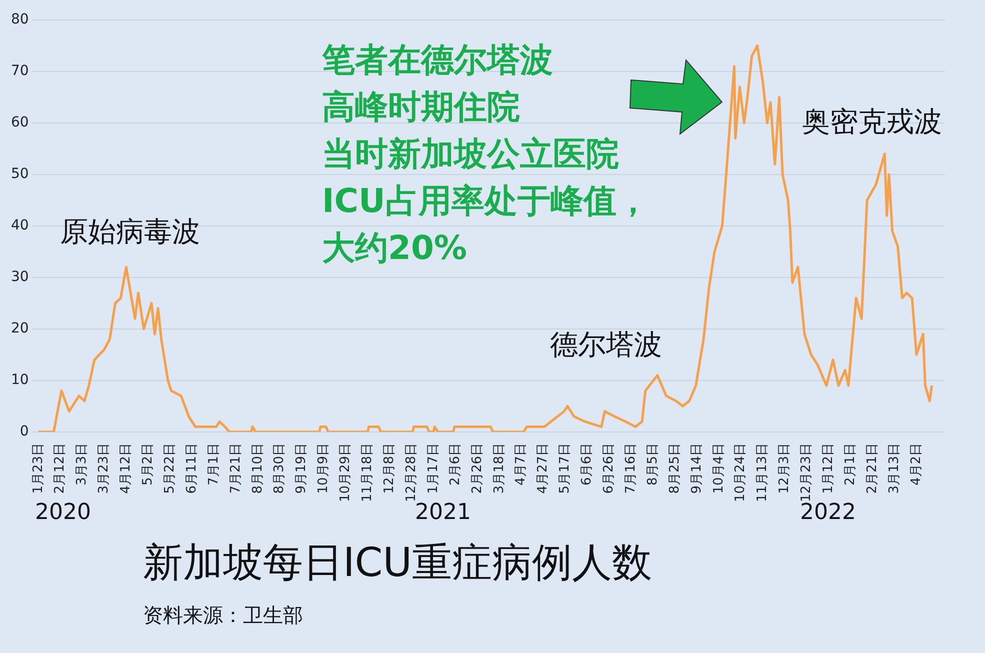 The height and width of the screenshot is (653, 985). I want to click on x-tick-label: 12月8日, so click(389, 468).